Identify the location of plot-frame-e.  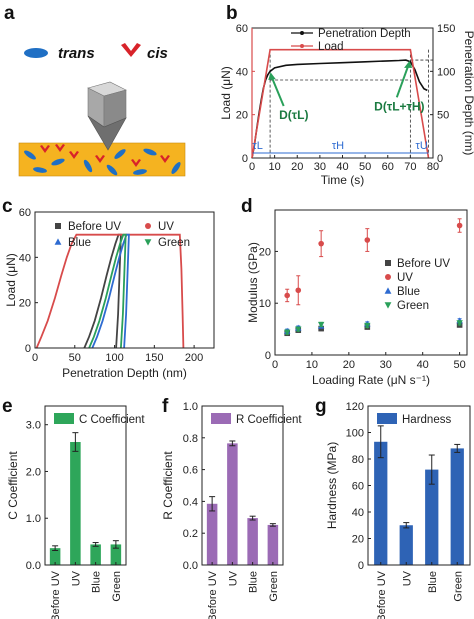
(85, 485).